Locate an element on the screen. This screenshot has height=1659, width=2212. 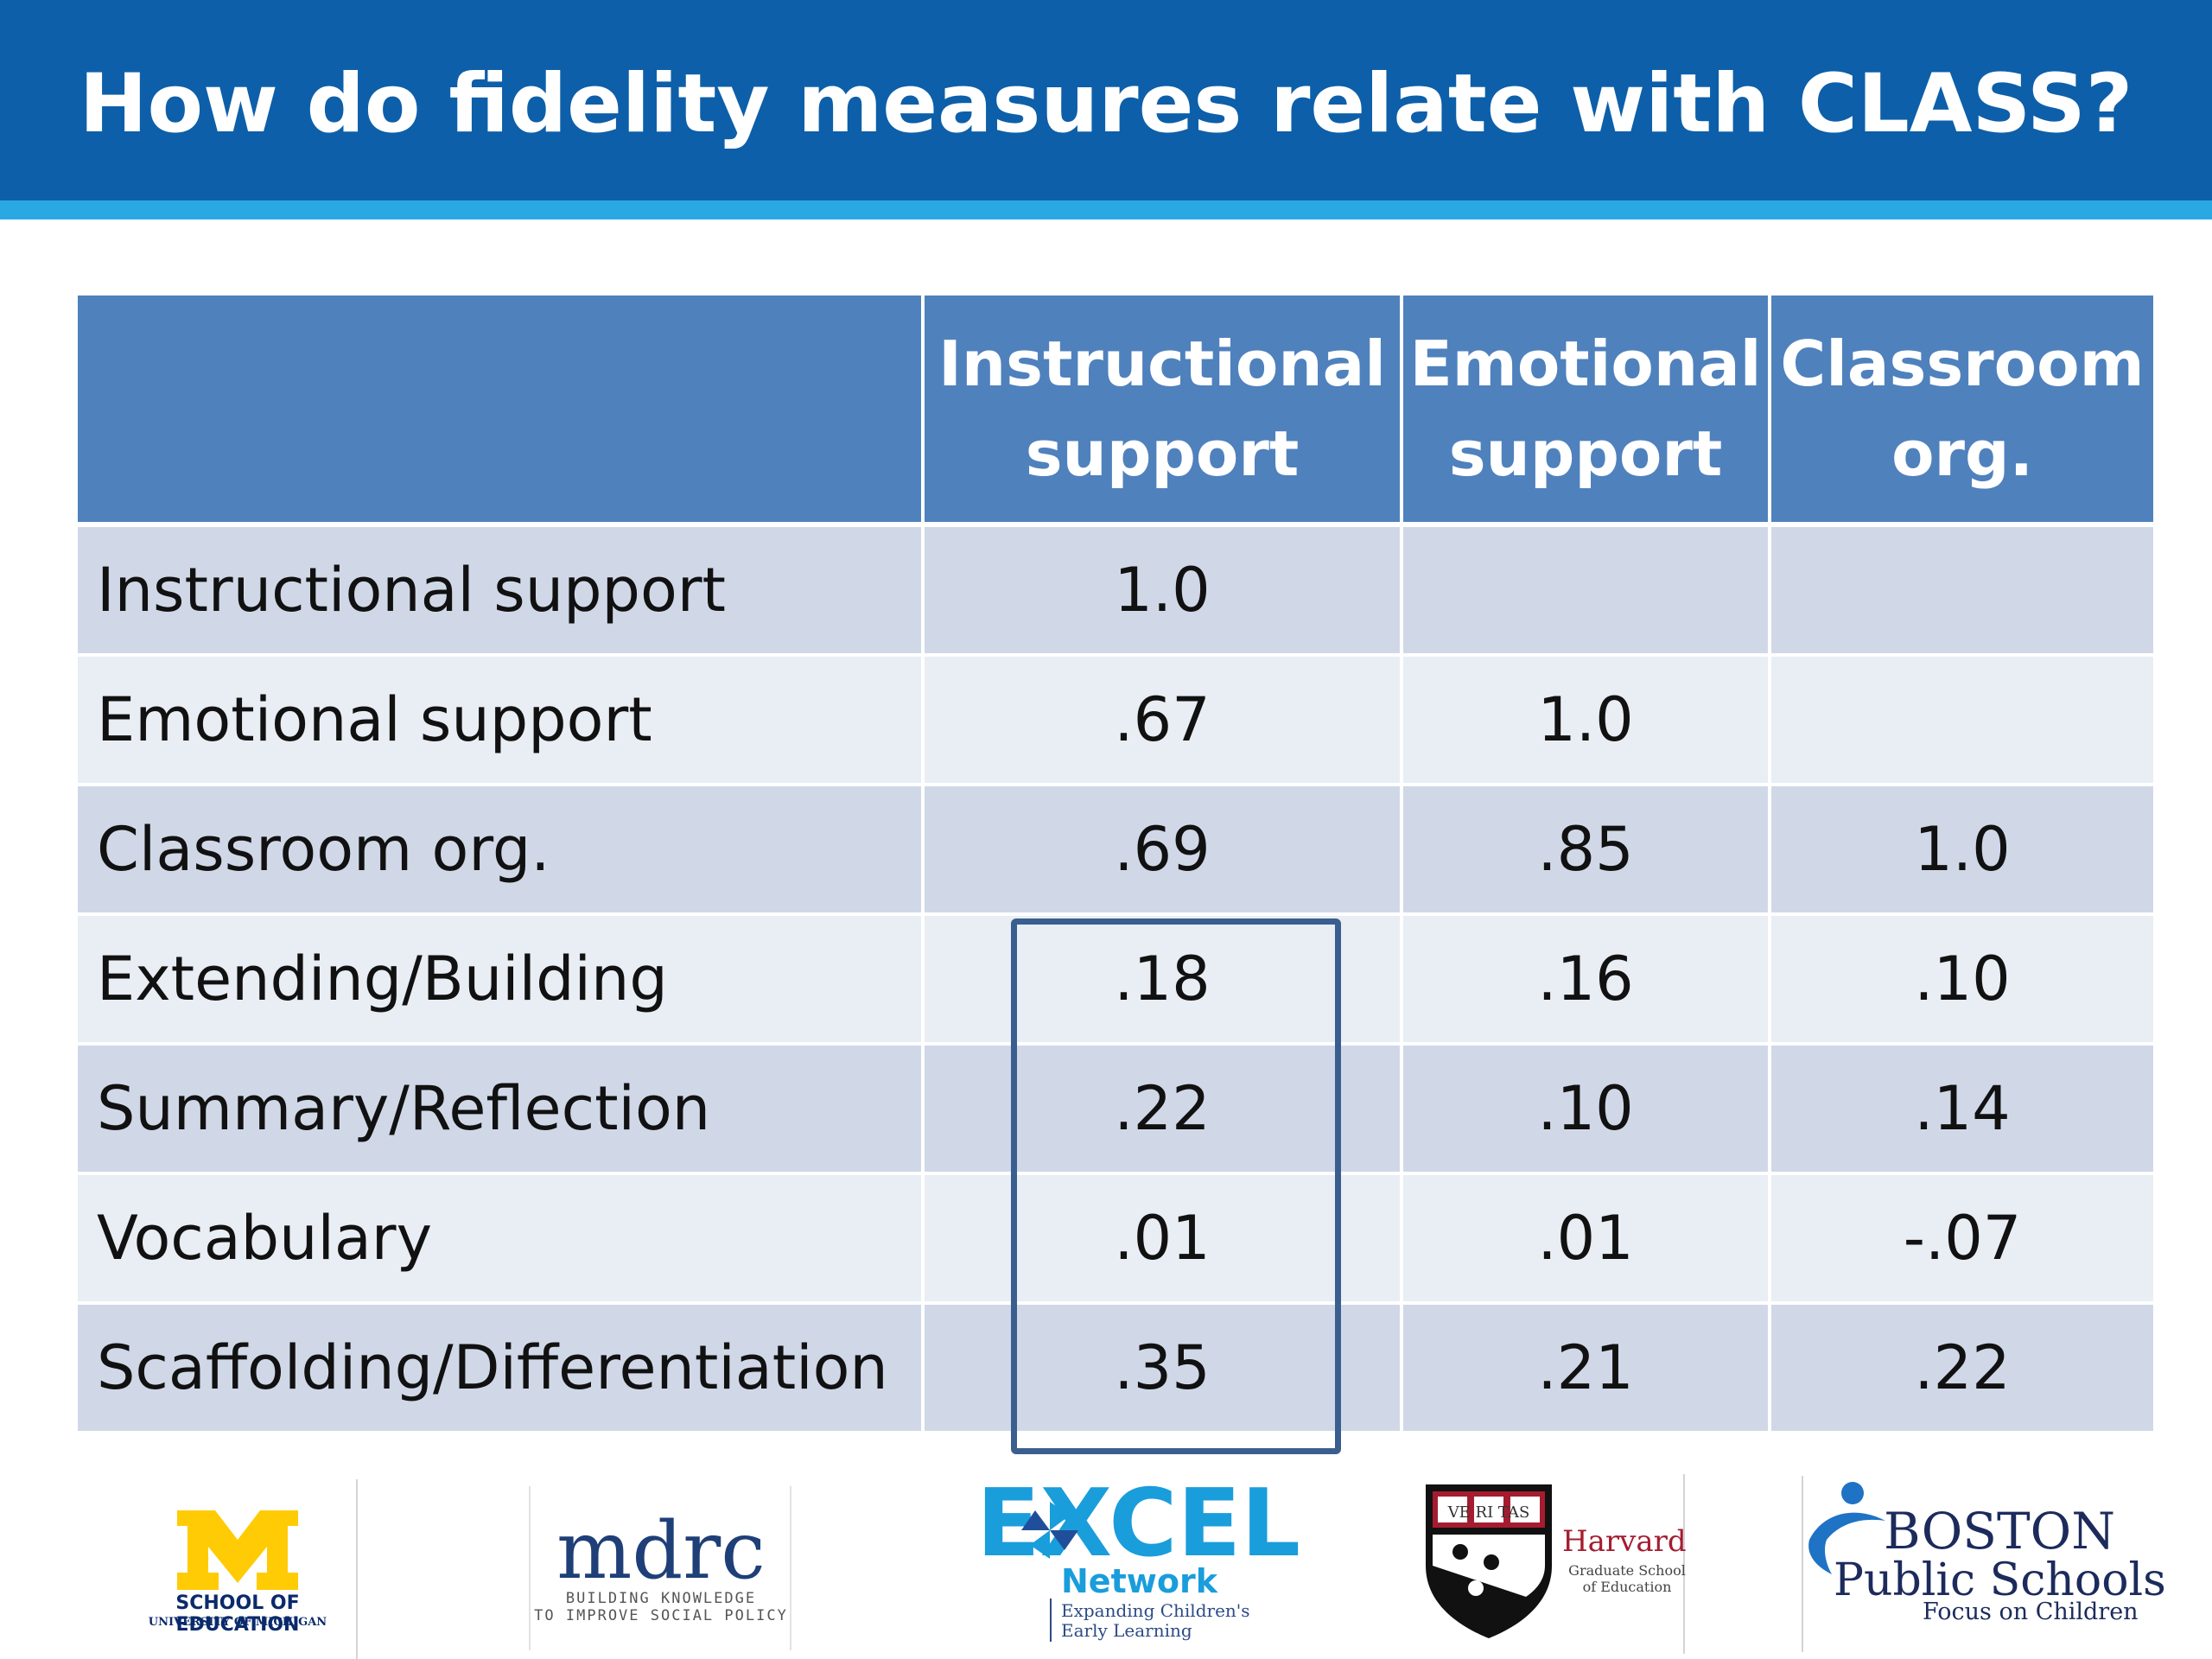
column-header-emotional-support: Emotional support is located at coordinates (1585, 411).